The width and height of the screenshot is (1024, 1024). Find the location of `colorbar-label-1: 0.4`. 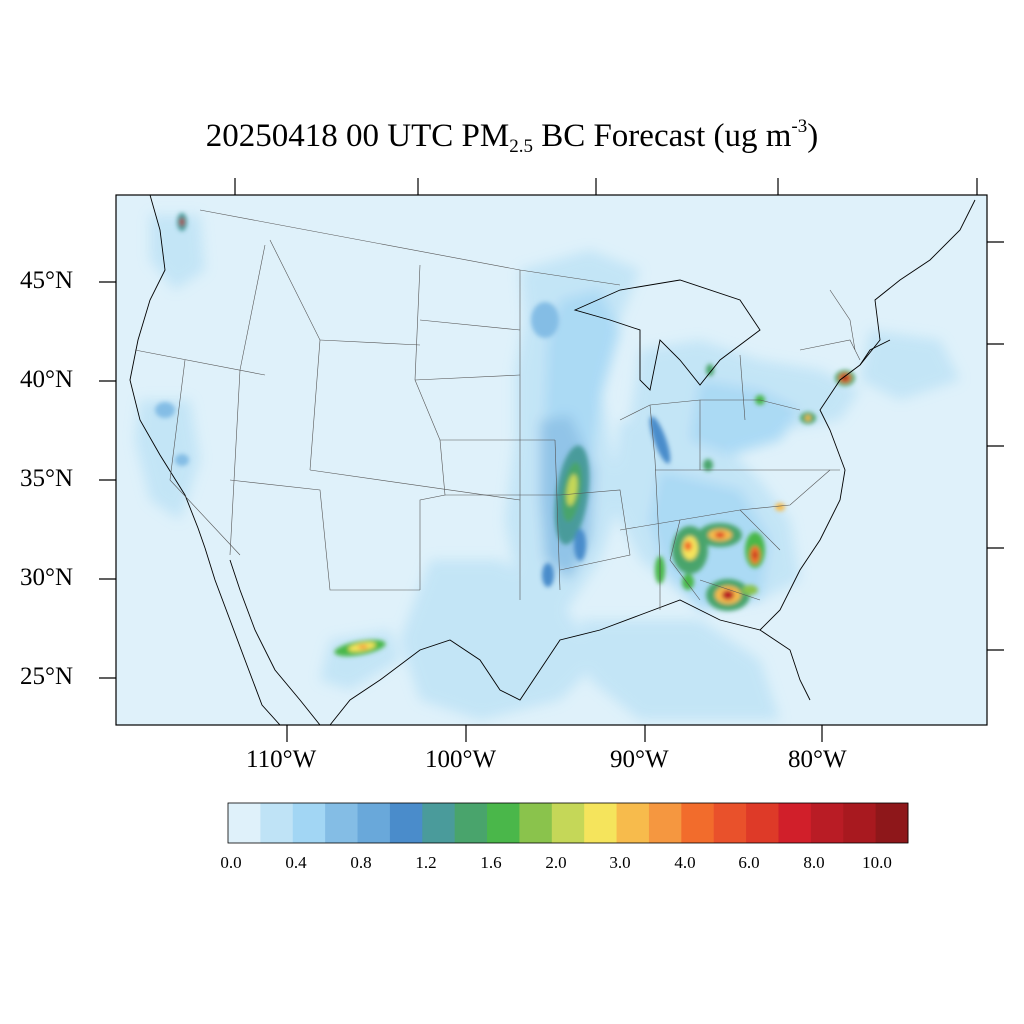

colorbar-label-1: 0.4 is located at coordinates (296, 862).